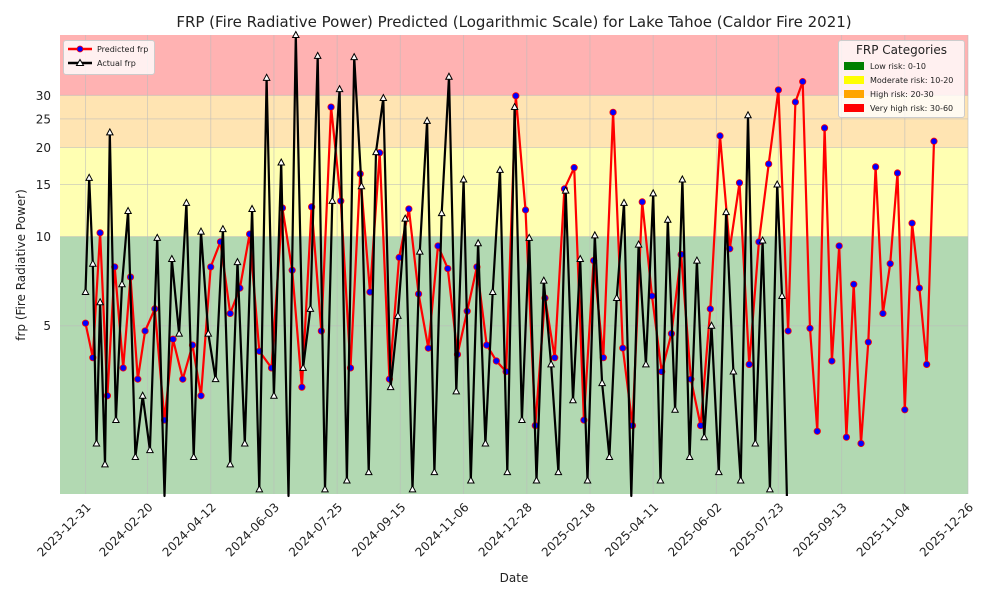 The width and height of the screenshot is (1000, 600). Describe the element at coordinates (43, 211) in the screenshot. I see `y-axis: 5 10 15 20 25 30` at that location.